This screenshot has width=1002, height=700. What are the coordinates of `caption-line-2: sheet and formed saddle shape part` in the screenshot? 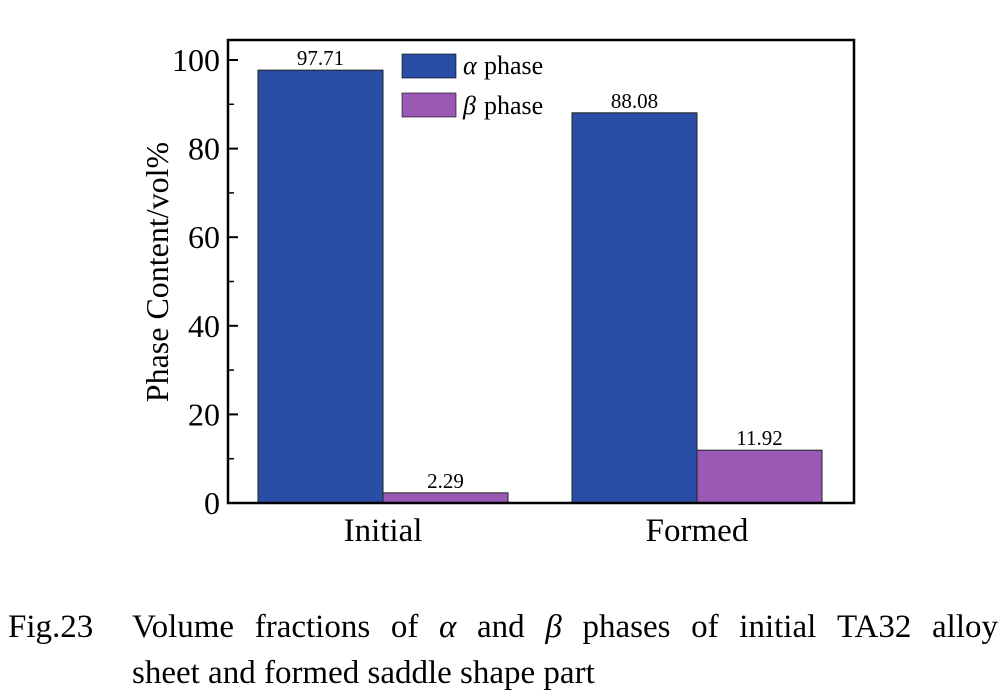 It's located at (363, 673).